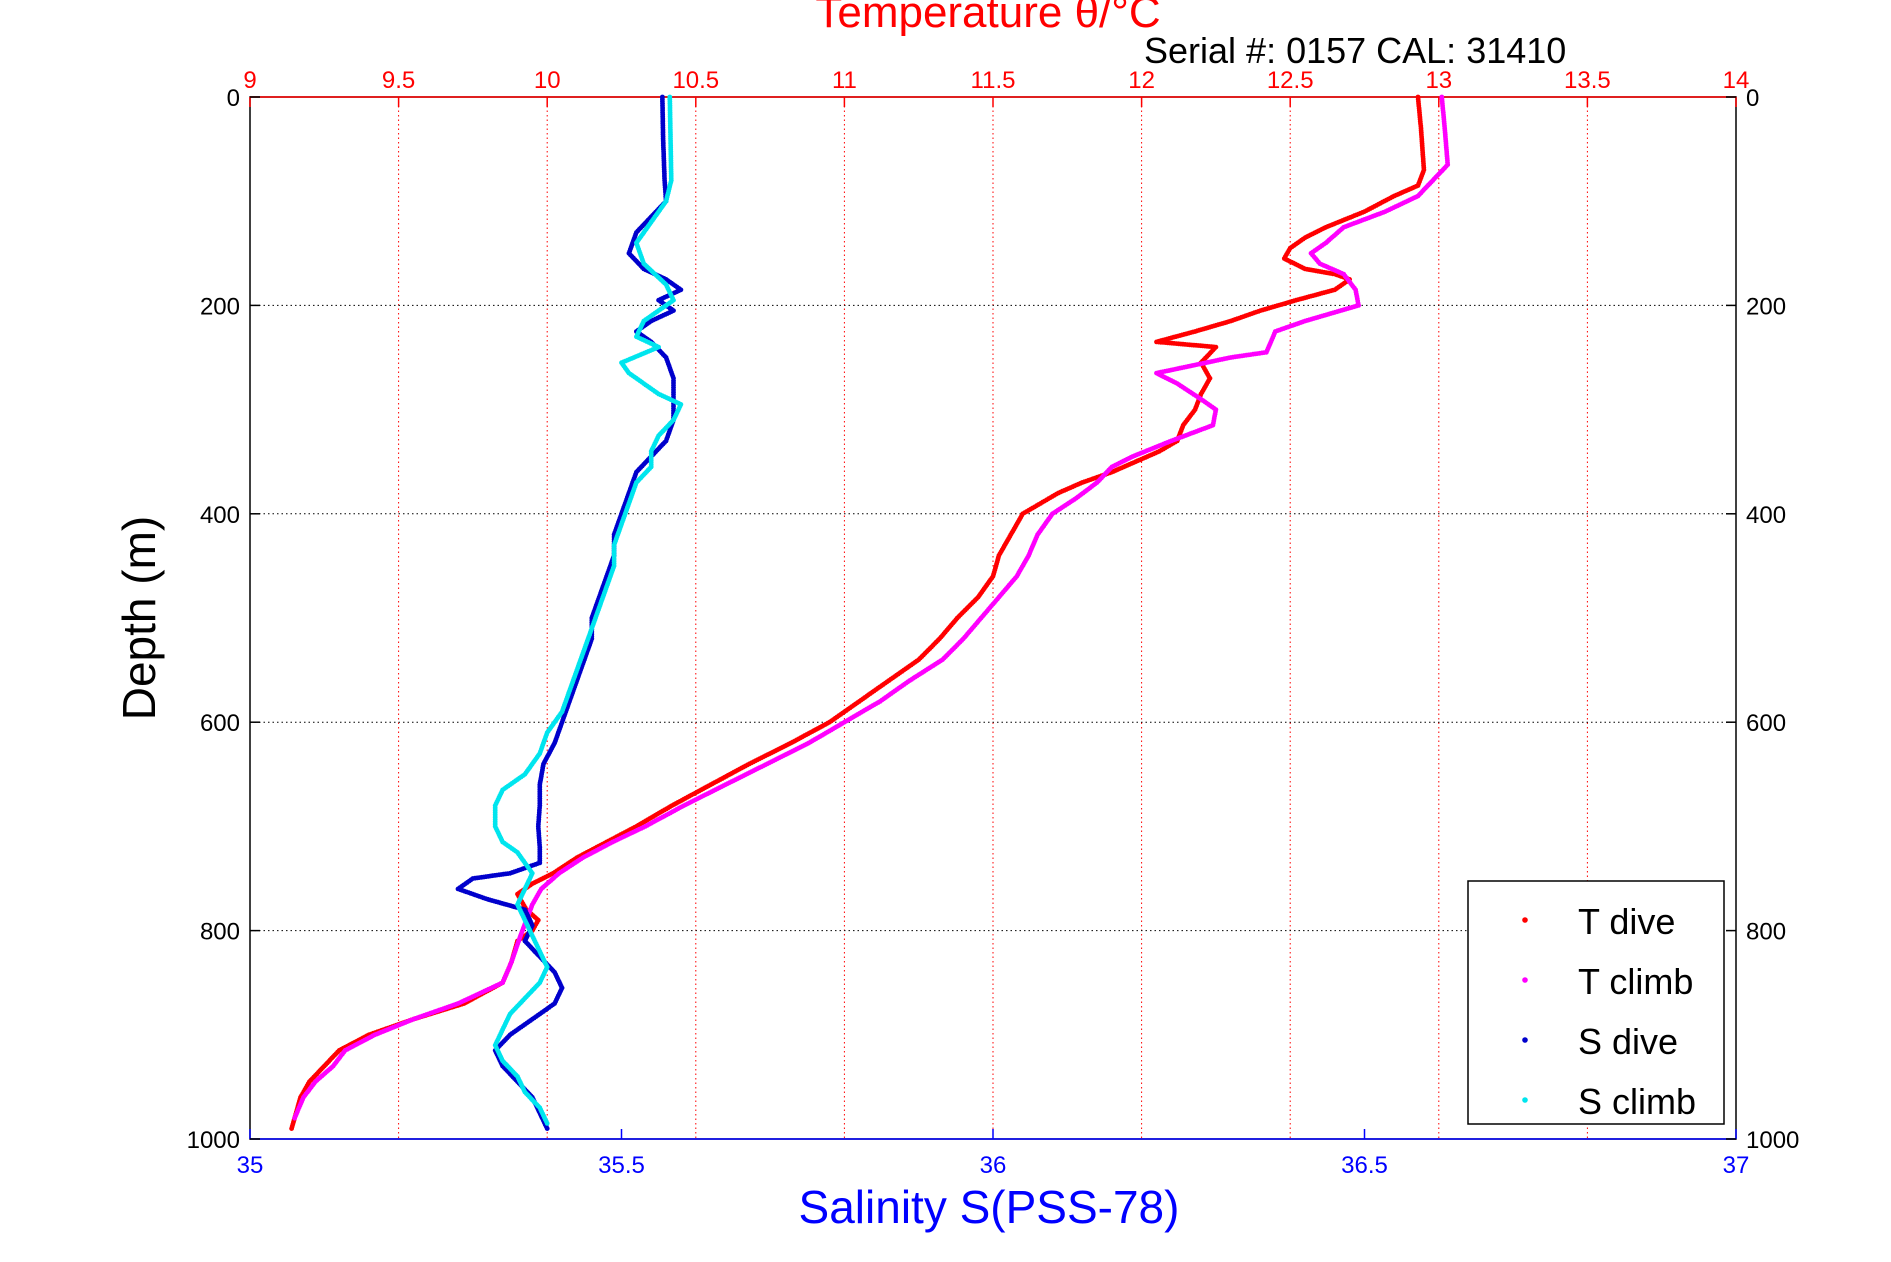  I want to click on legend-item: T climb, so click(1607, 981).